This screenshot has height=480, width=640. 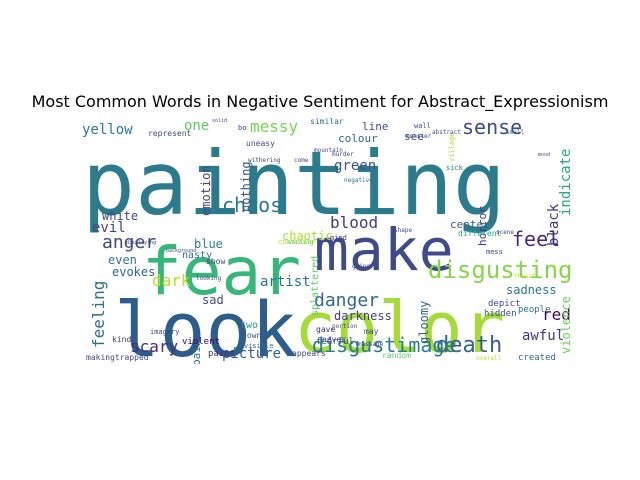 What do you see at coordinates (482, 226) in the screenshot?
I see `word-horror: horror` at bounding box center [482, 226].